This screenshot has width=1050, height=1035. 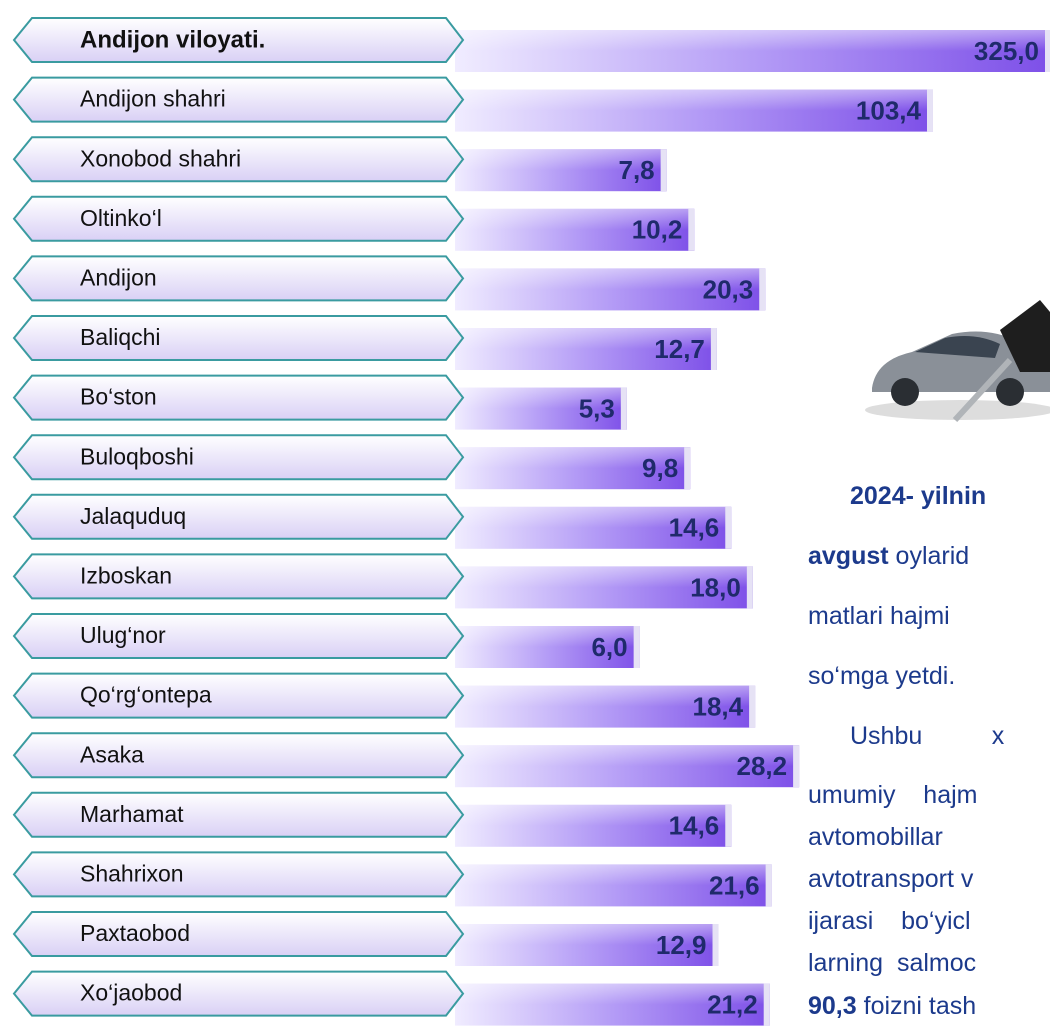 What do you see at coordinates (126, 575) in the screenshot?
I see `category-label: Izboskan` at bounding box center [126, 575].